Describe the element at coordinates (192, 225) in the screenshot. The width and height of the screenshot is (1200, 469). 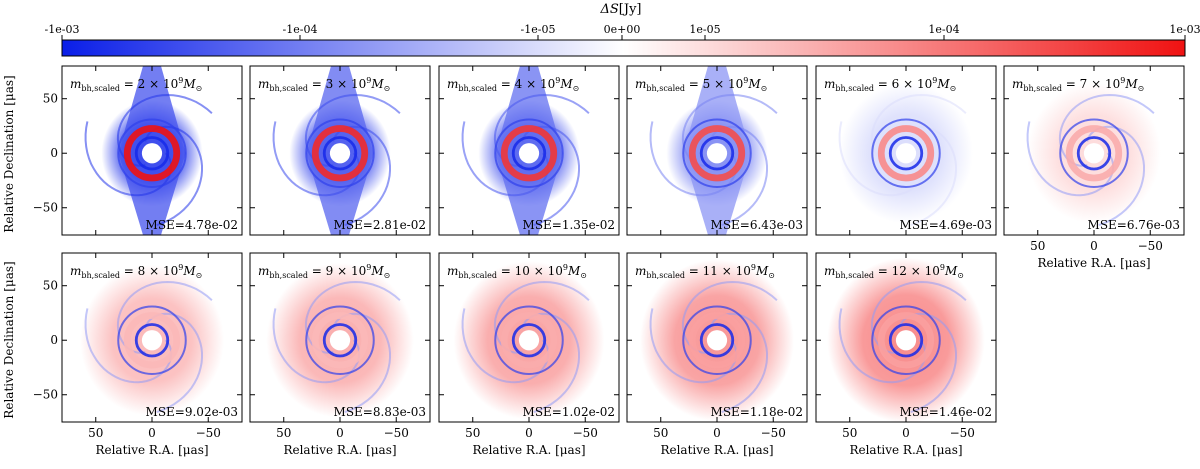
I see `panel-mse-label: MSE=4.78e-02` at that location.